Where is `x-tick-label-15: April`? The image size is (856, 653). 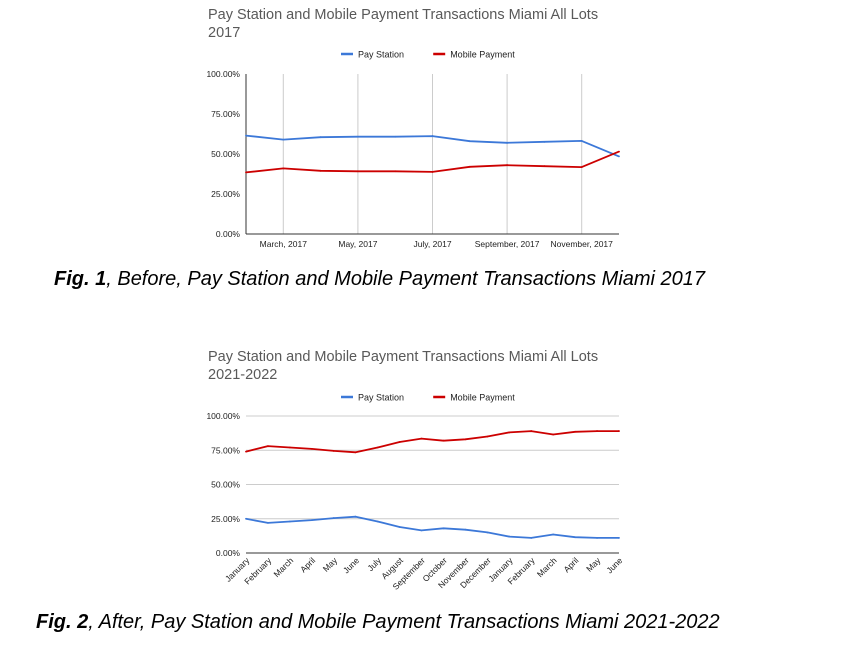
x-tick-label-15: April is located at coordinates (570, 564).